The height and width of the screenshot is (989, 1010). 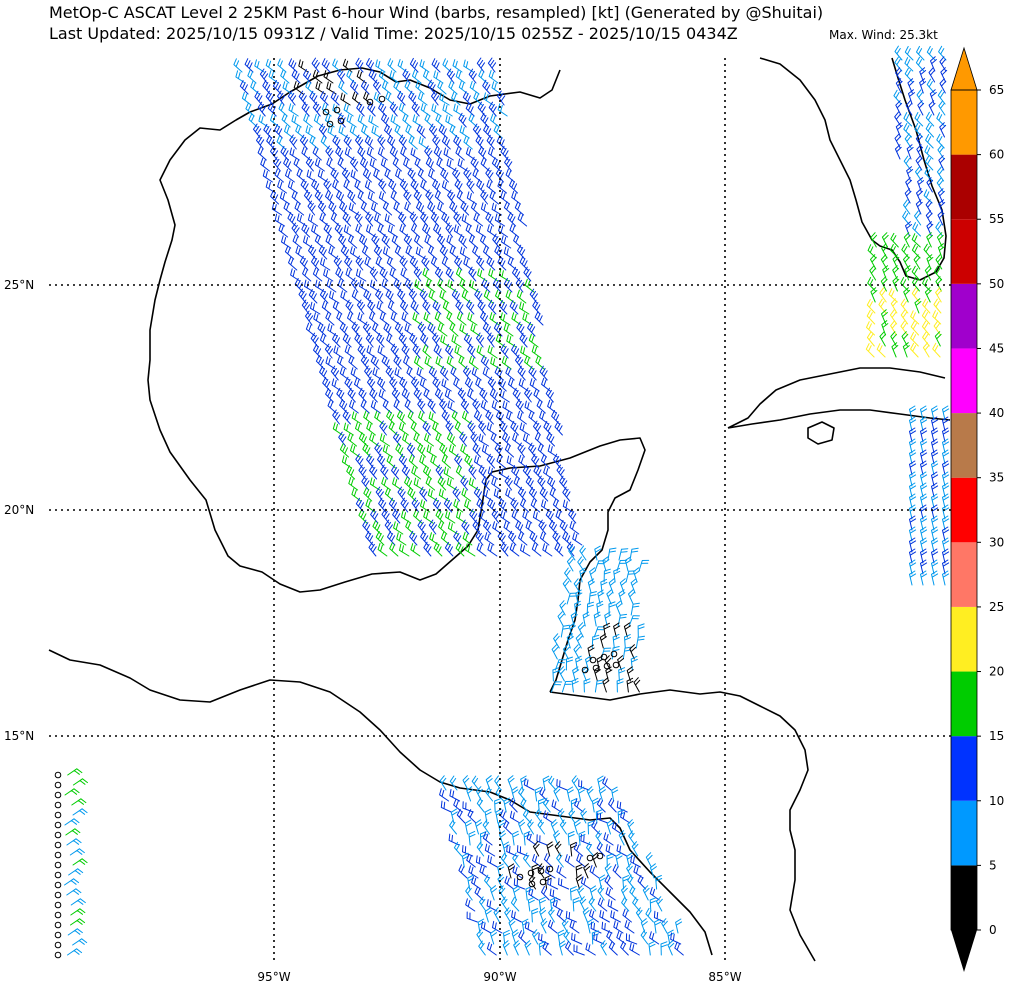 What do you see at coordinates (964, 704) in the screenshot?
I see `colorbar-segment` at bounding box center [964, 704].